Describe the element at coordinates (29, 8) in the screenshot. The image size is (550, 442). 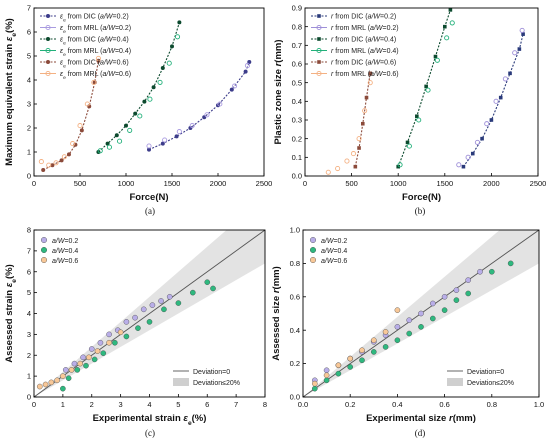
I see `y-tick-label: 7` at that location.